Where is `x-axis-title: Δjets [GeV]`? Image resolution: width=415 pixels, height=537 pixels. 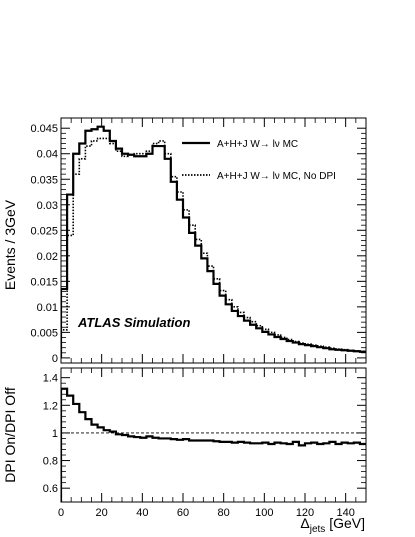 x-axis-title: Δjets [GeV] is located at coordinates (332, 525).